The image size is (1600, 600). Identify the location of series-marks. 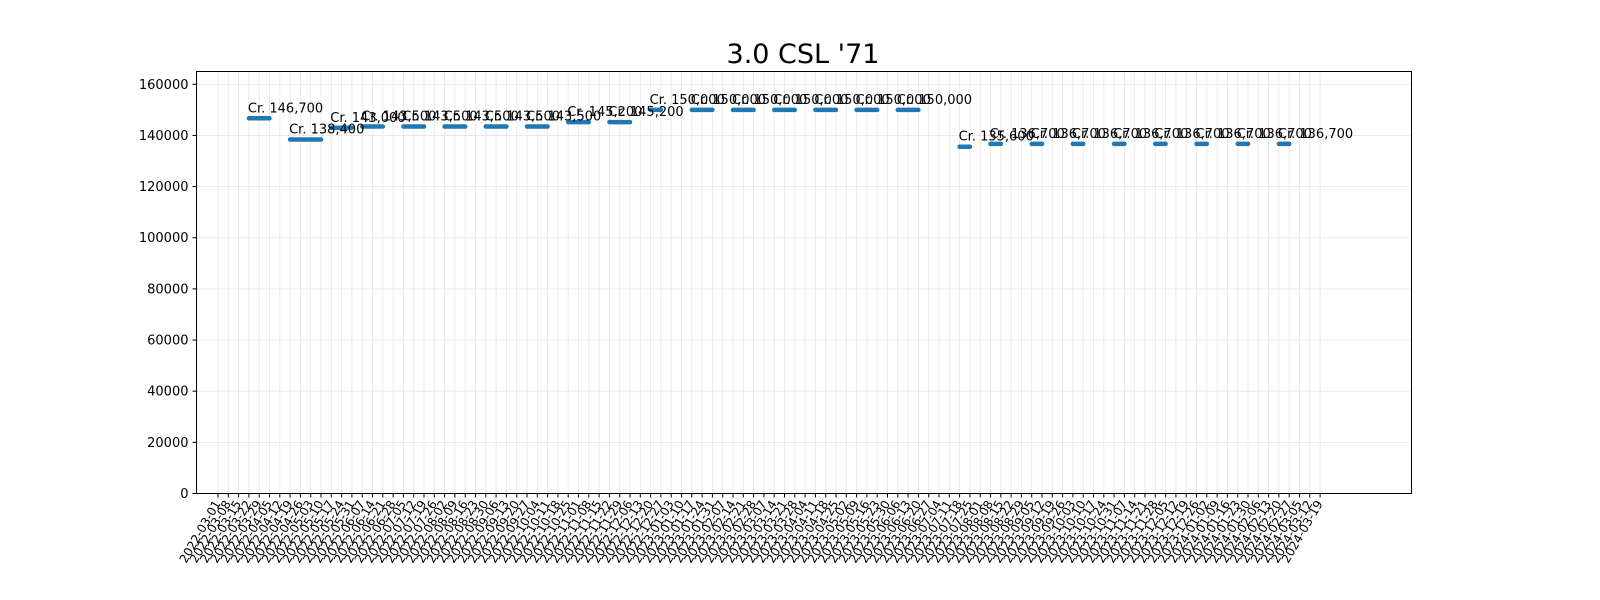
(769, 128).